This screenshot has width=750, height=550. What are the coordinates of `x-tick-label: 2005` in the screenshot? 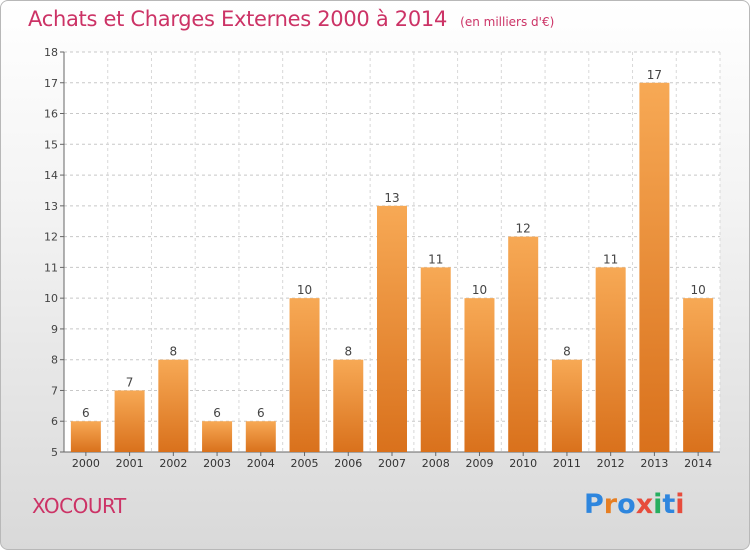 It's located at (305, 463).